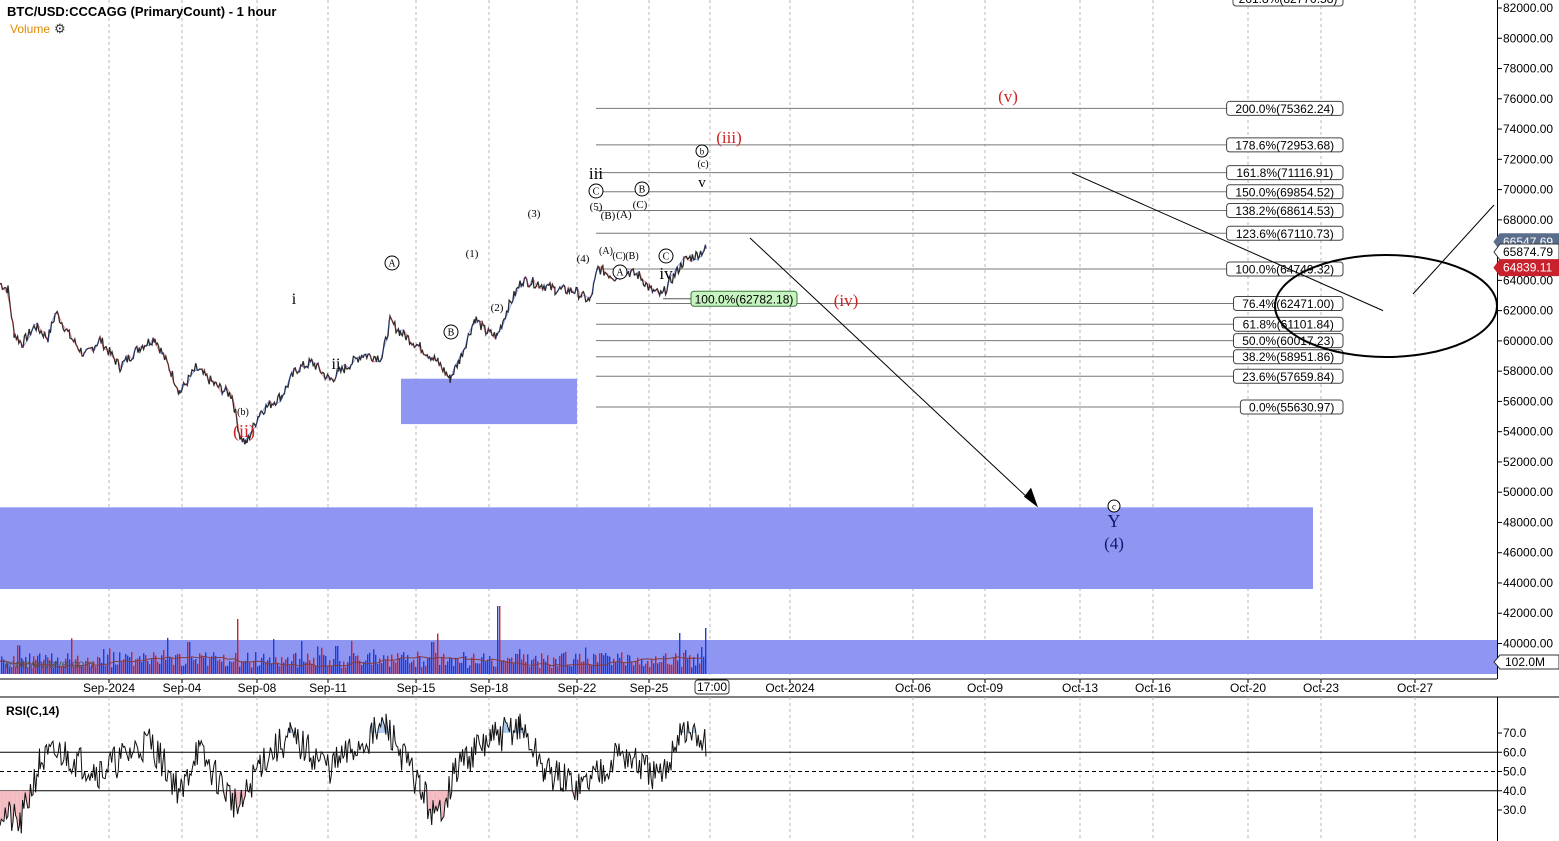 The width and height of the screenshot is (1559, 841). Describe the element at coordinates (328, 688) in the screenshot. I see `x-tick-label: Sep-11` at that location.